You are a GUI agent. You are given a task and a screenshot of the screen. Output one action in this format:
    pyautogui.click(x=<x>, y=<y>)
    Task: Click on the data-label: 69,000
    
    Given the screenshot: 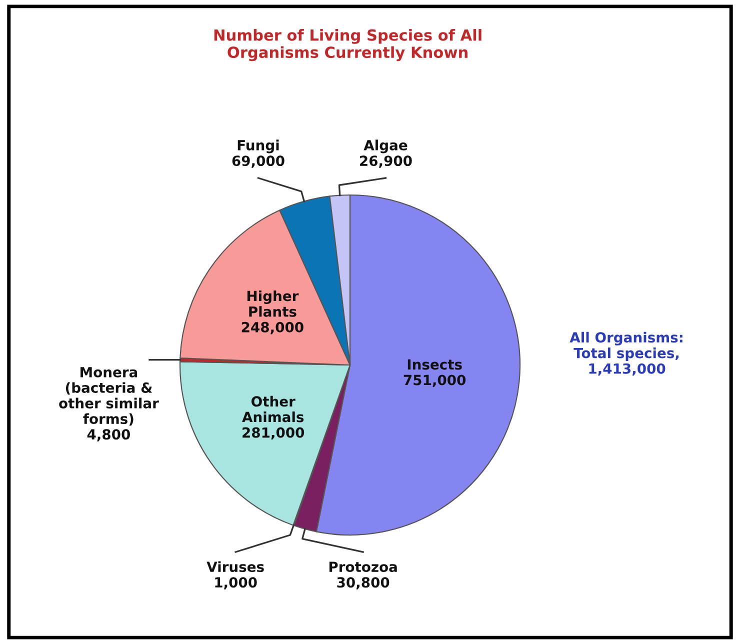 What is the action you would take?
    pyautogui.click(x=258, y=162)
    